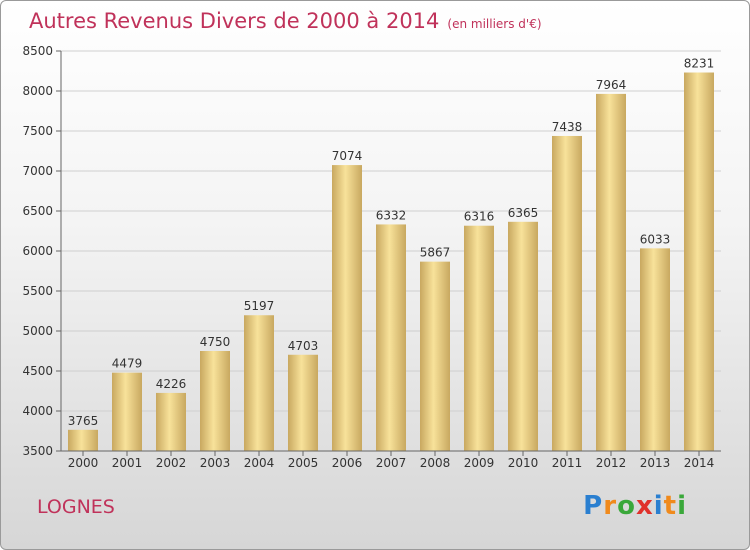  I want to click on value-label: 3765, so click(83, 421).